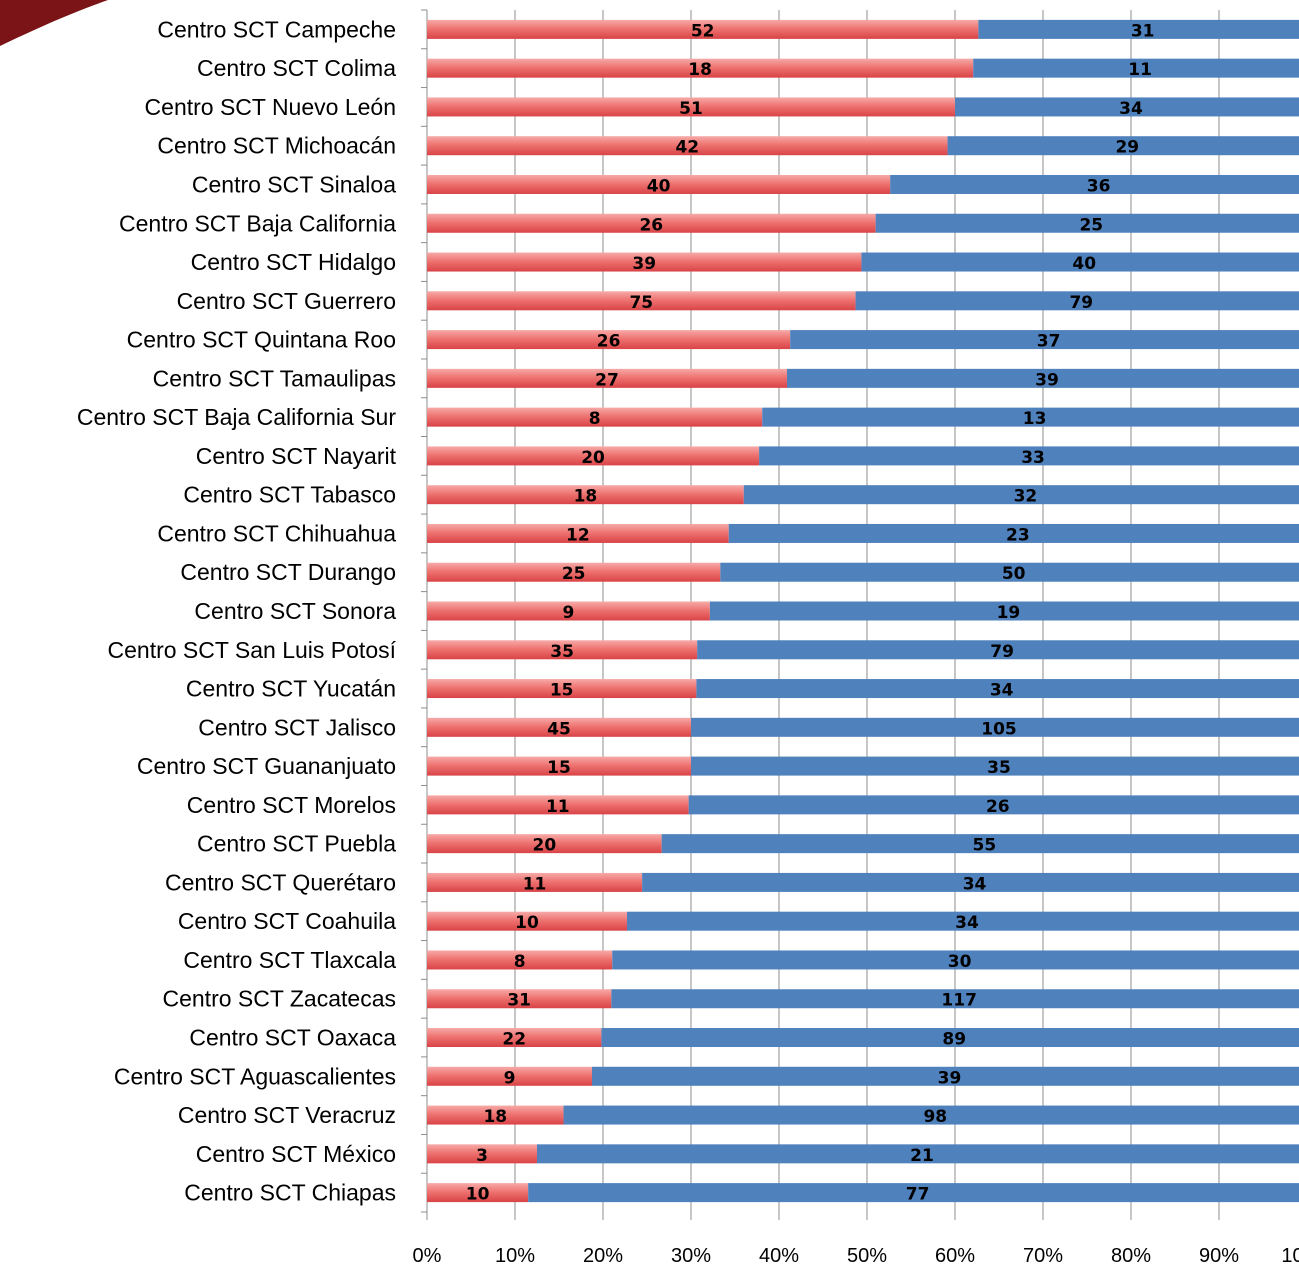 The height and width of the screenshot is (1268, 1299). Describe the element at coordinates (1099, 186) in the screenshot. I see `data-label: 36` at that location.